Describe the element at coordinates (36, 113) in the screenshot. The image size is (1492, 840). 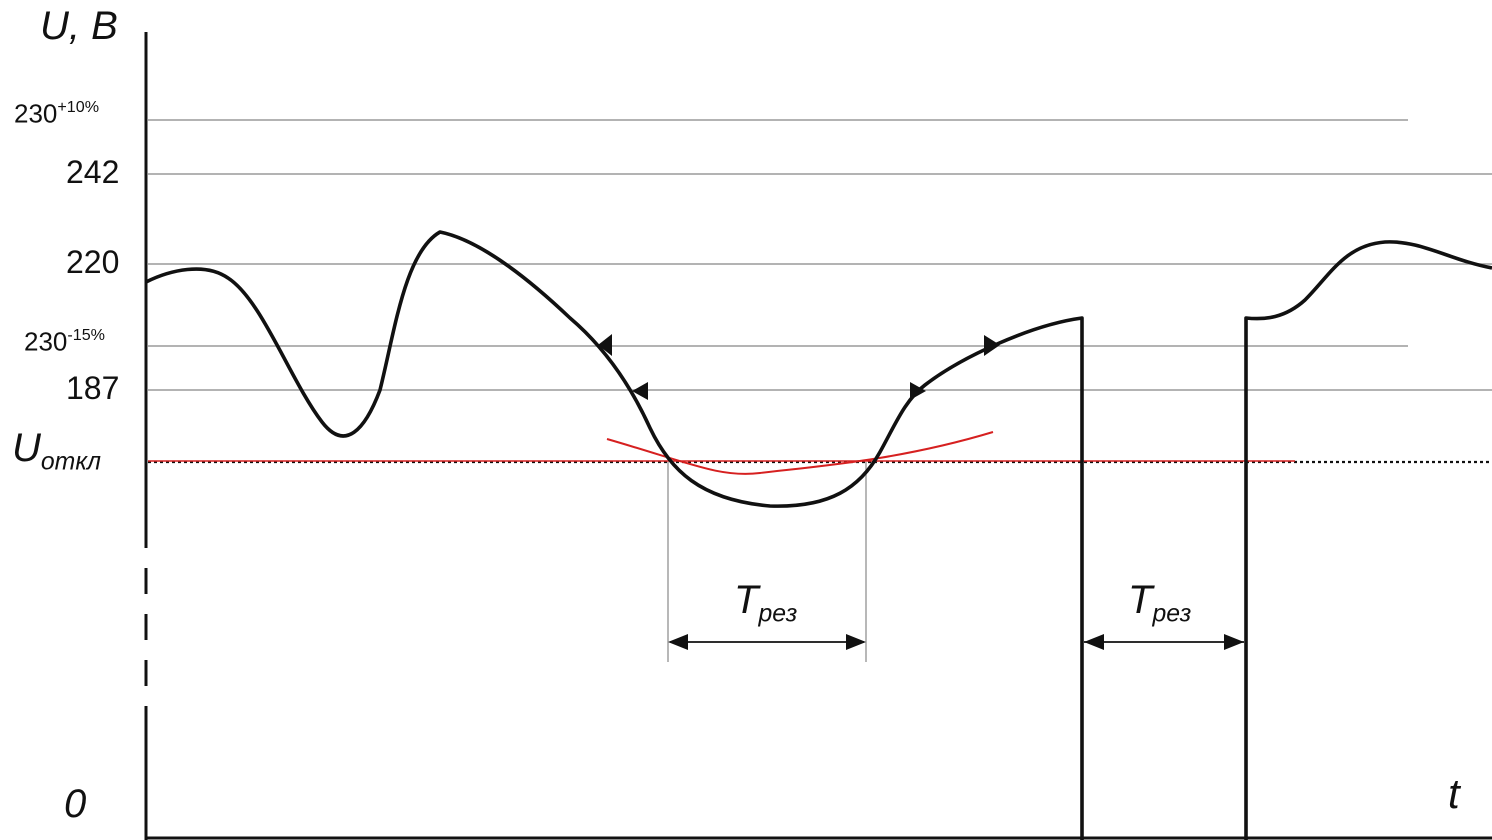
I see `level-230-plus10-base: 230` at that location.